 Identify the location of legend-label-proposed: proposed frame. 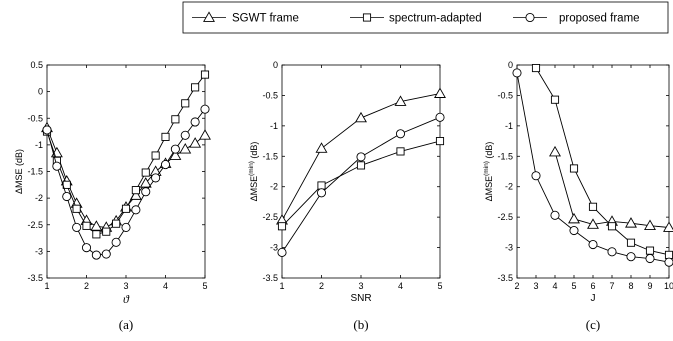
(599, 19).